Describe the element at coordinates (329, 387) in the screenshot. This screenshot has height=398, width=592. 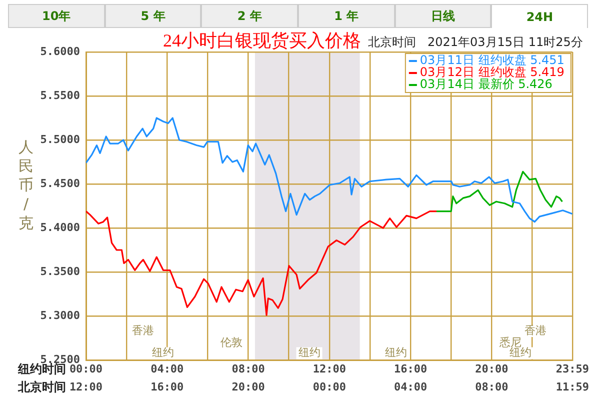
I see `x2-tick-label: 00:00` at that location.